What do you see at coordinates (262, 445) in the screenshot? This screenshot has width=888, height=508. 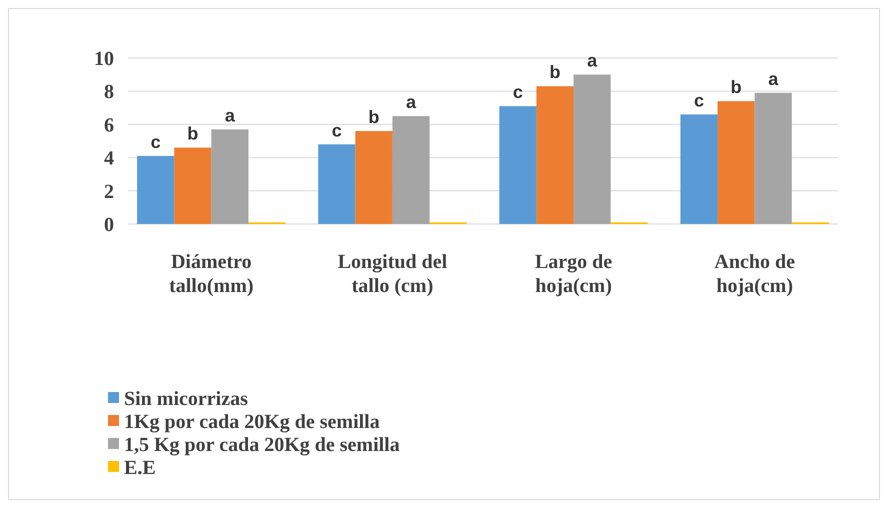 I see `legend-label: 1,5 Kg por cada 20Kg de semilla` at bounding box center [262, 445].